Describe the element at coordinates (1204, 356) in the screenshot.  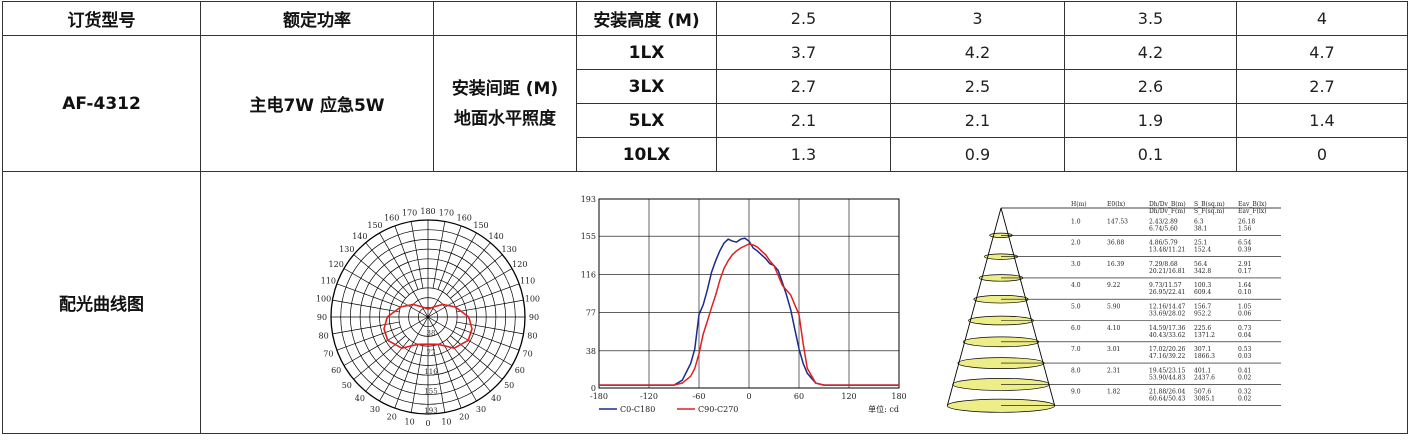
I see `cone-s-f: 1866.3` at that location.